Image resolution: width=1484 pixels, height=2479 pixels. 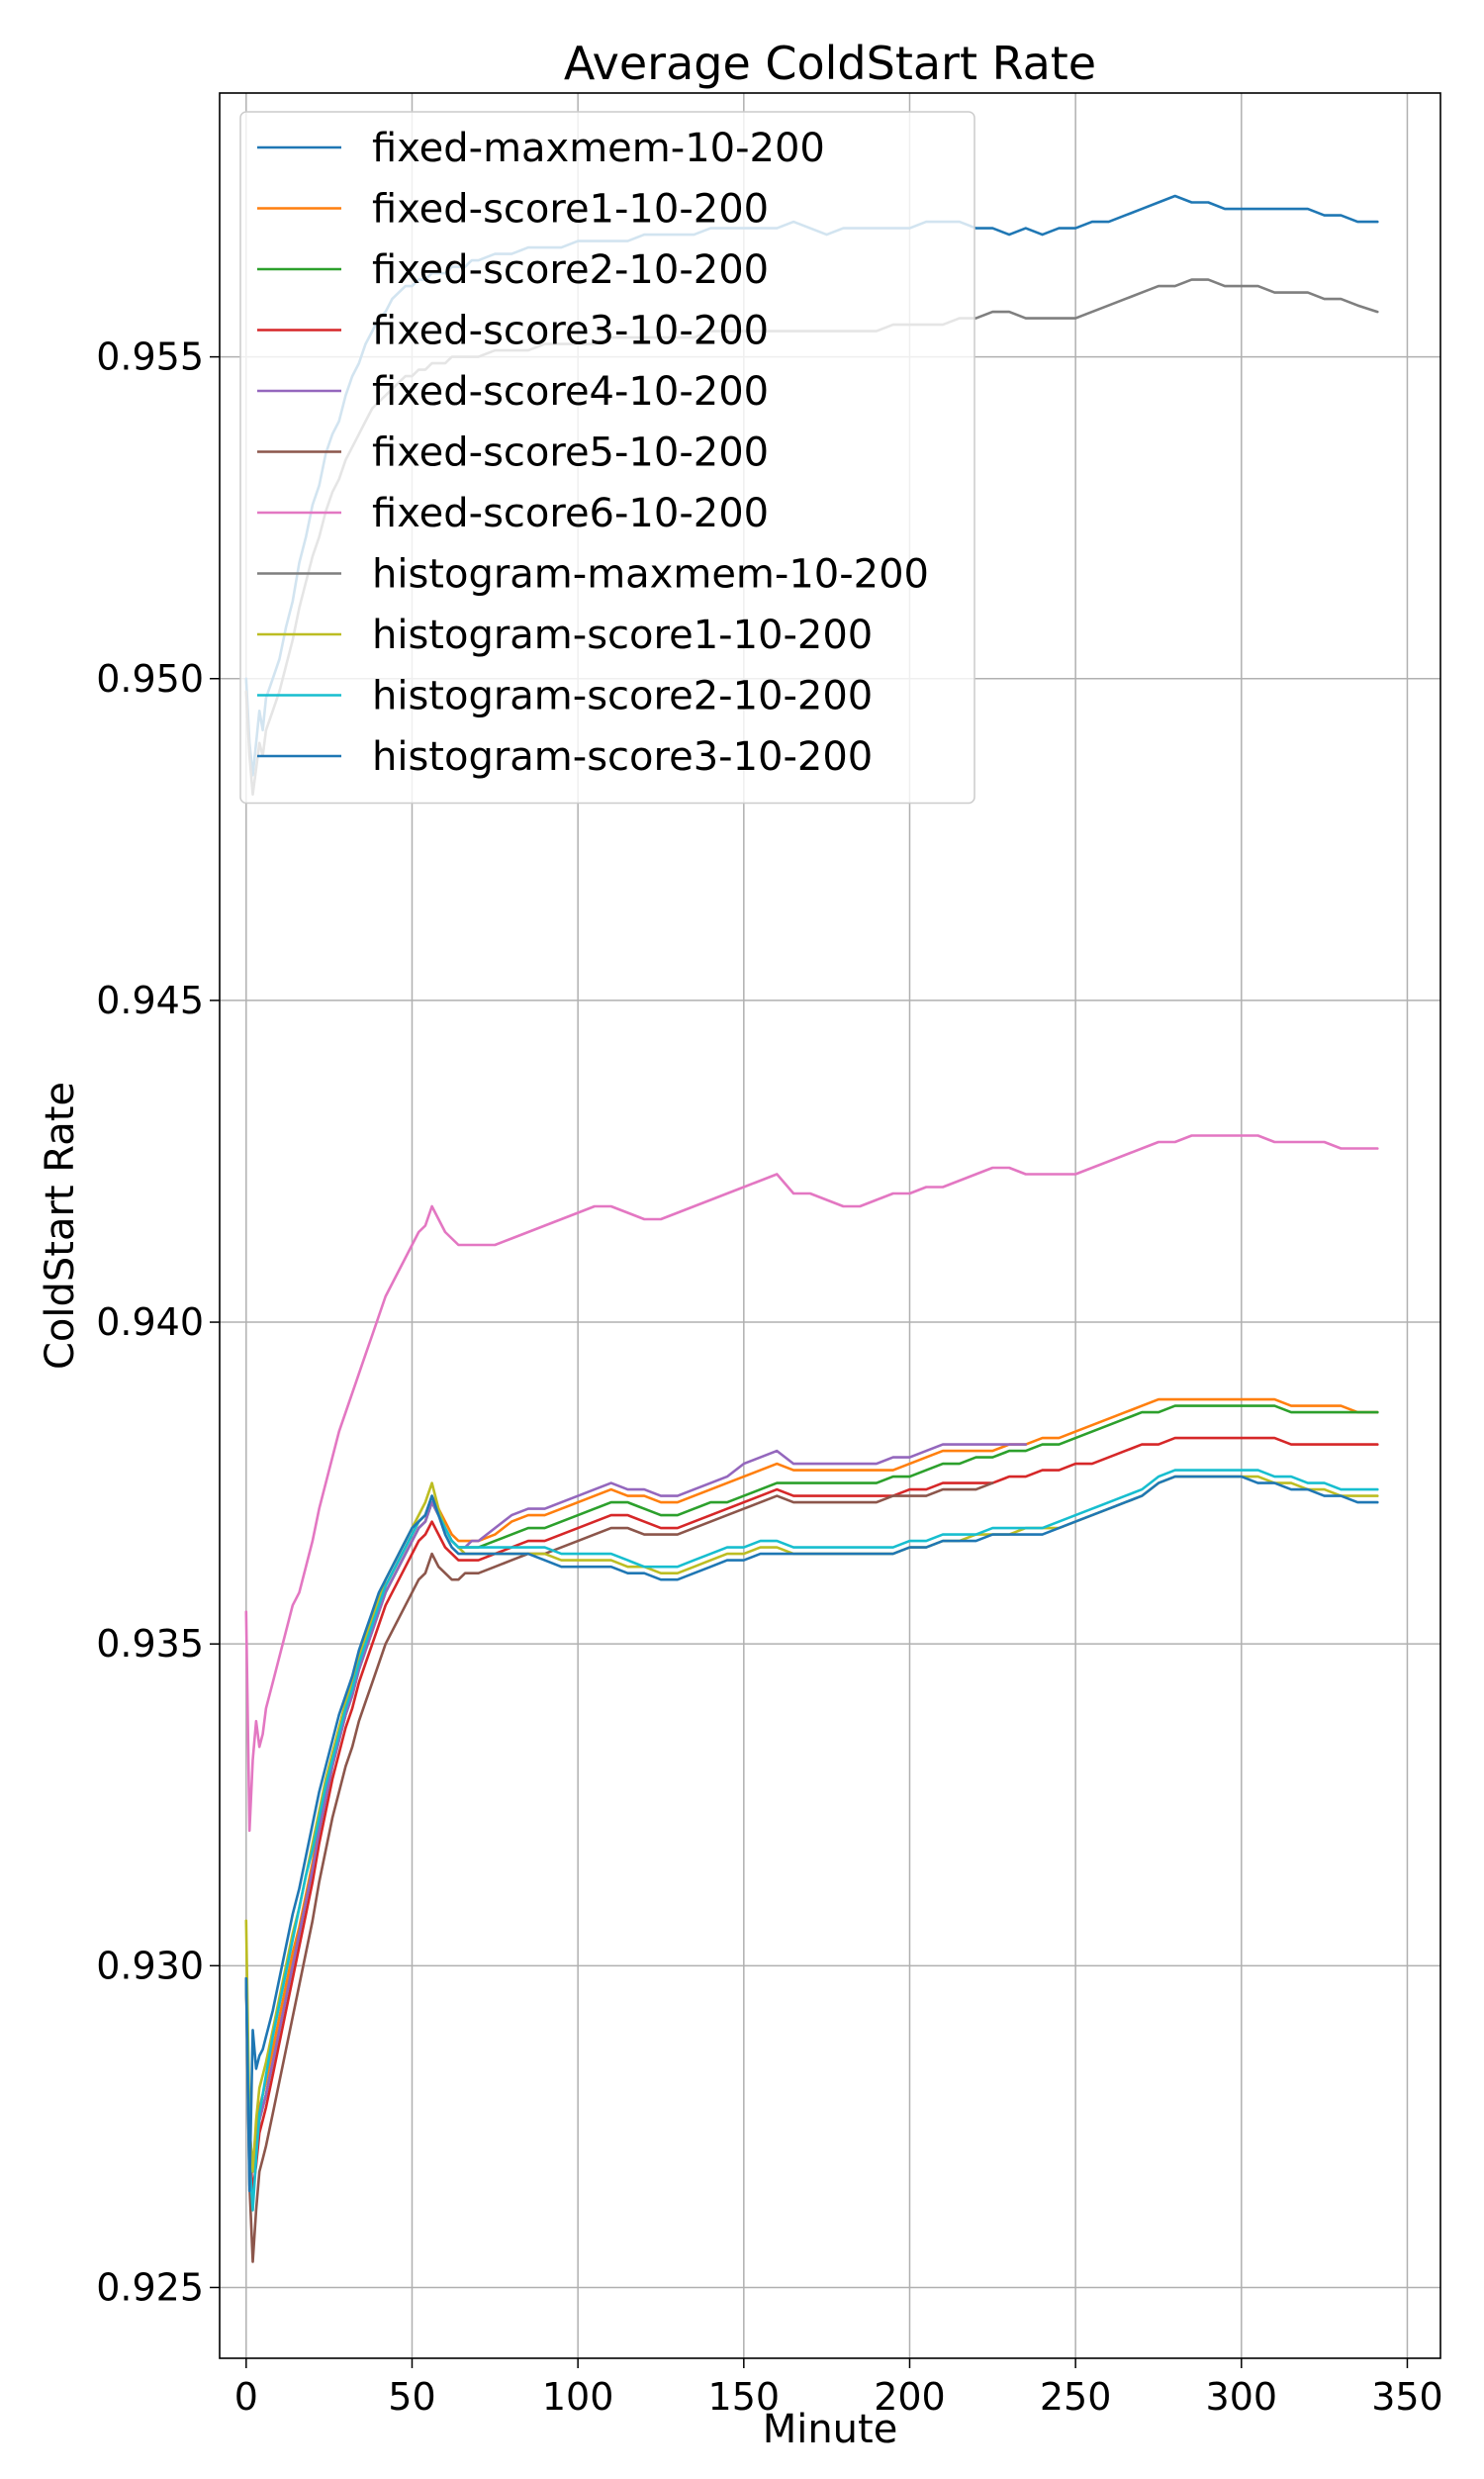 What do you see at coordinates (622, 635) in the screenshot?
I see `legend-label: histogram-score1-10-200` at bounding box center [622, 635].